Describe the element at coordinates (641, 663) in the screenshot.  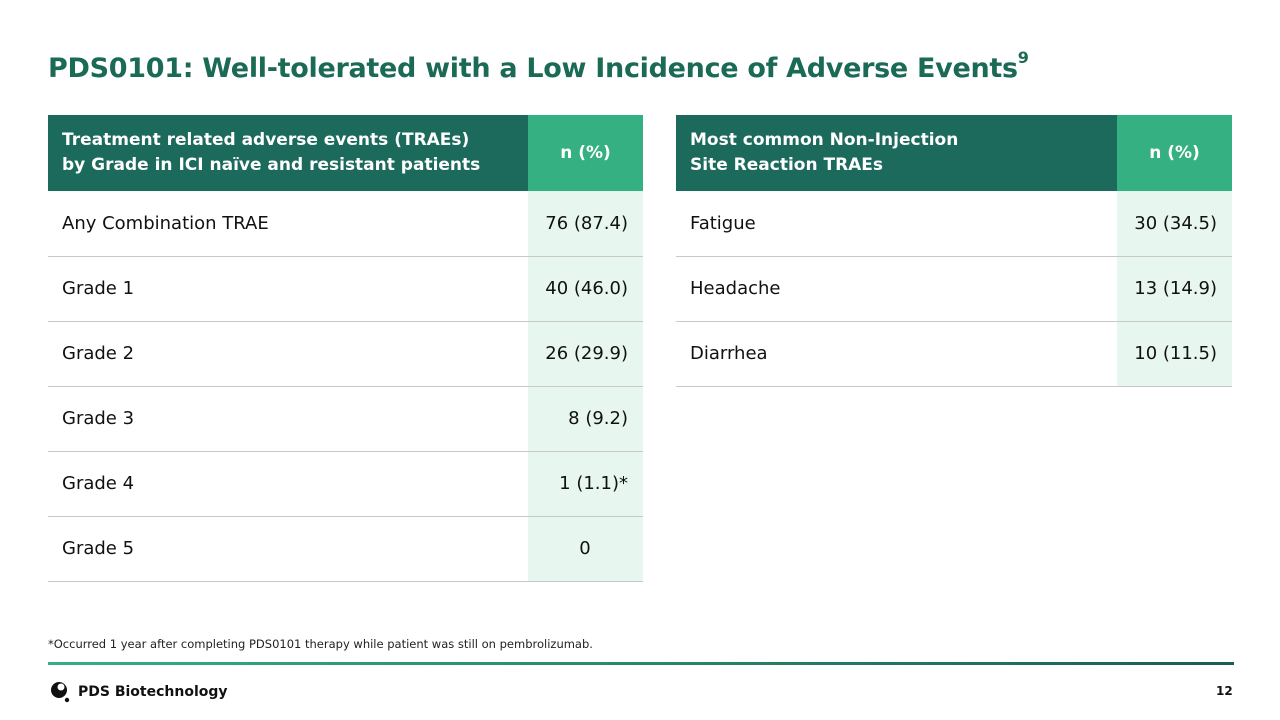
I see `footer-divider` at that location.